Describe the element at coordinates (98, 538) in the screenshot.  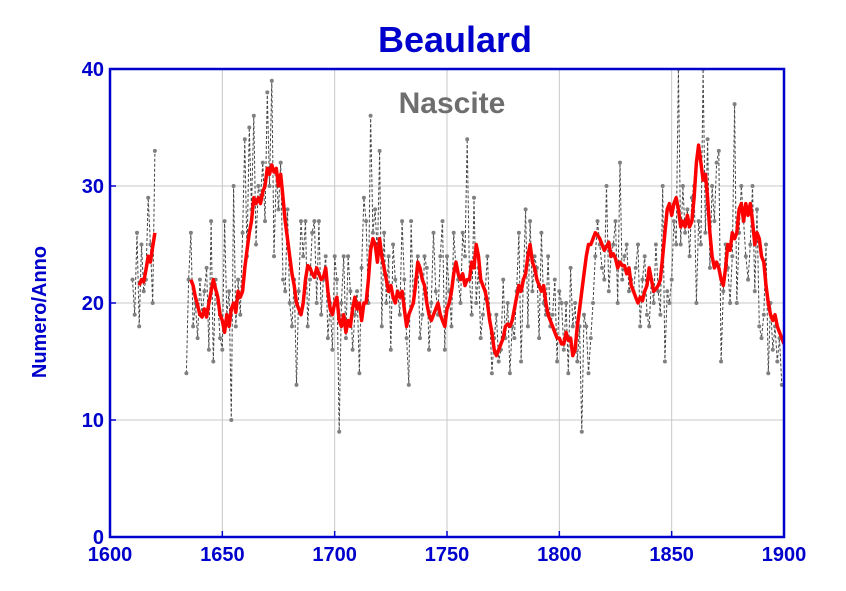
I see `y-tick-label: 0` at that location.